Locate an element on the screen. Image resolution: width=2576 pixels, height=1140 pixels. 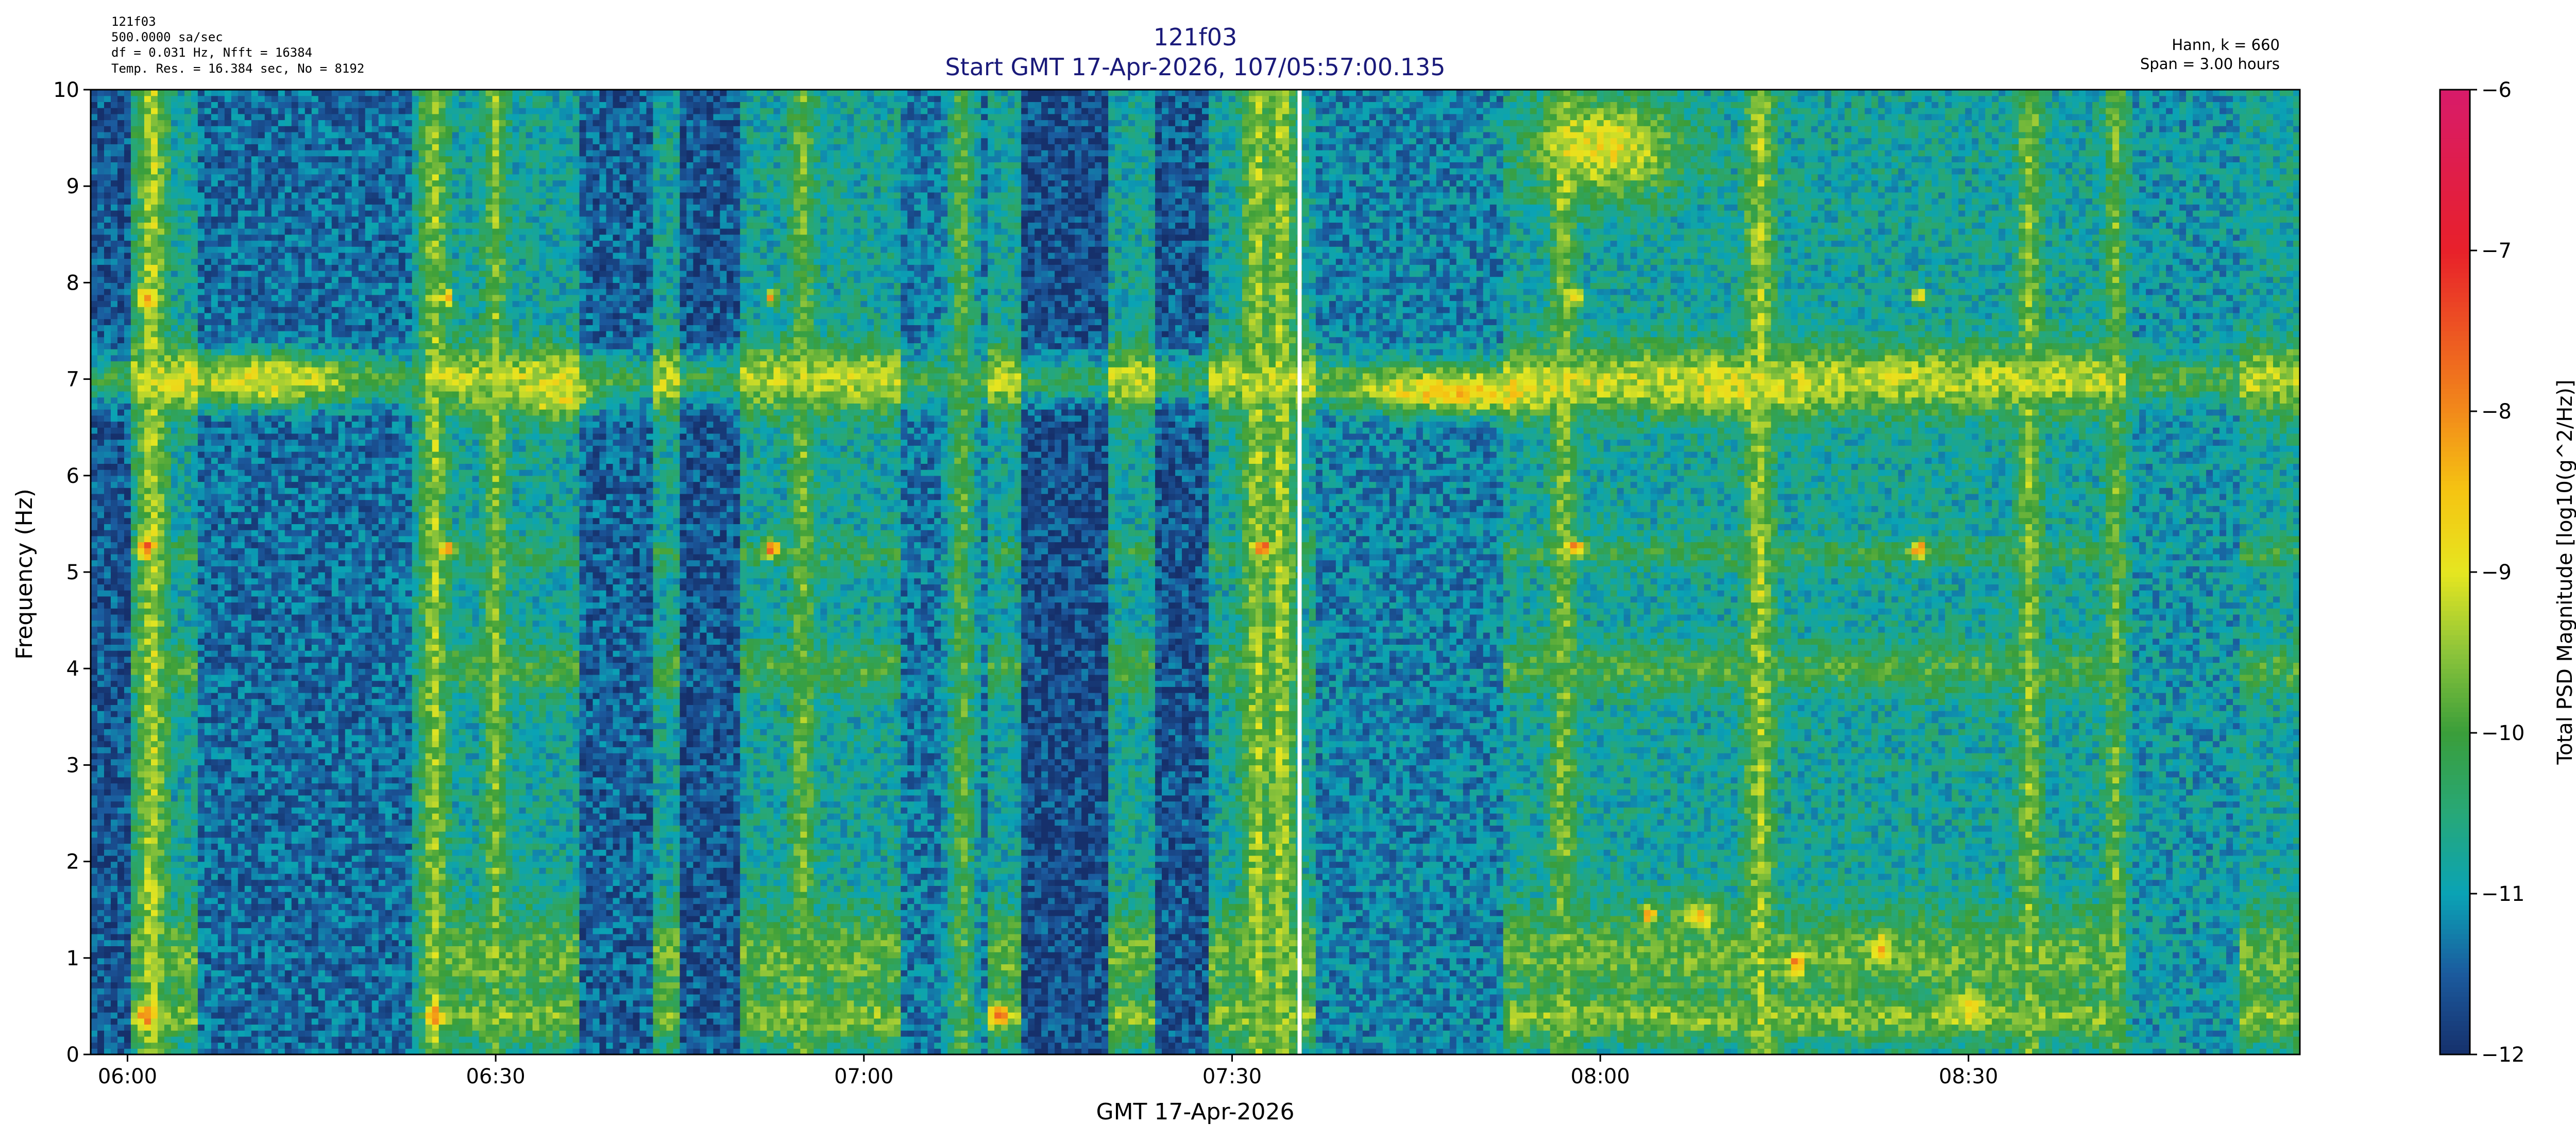
info-left-line: 121f03 is located at coordinates (133, 22).